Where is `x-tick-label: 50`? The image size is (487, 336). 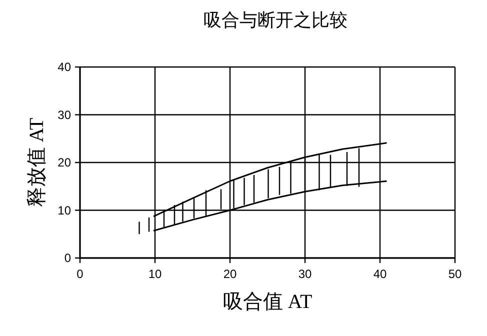 x-tick-label: 50 is located at coordinates (455, 274).